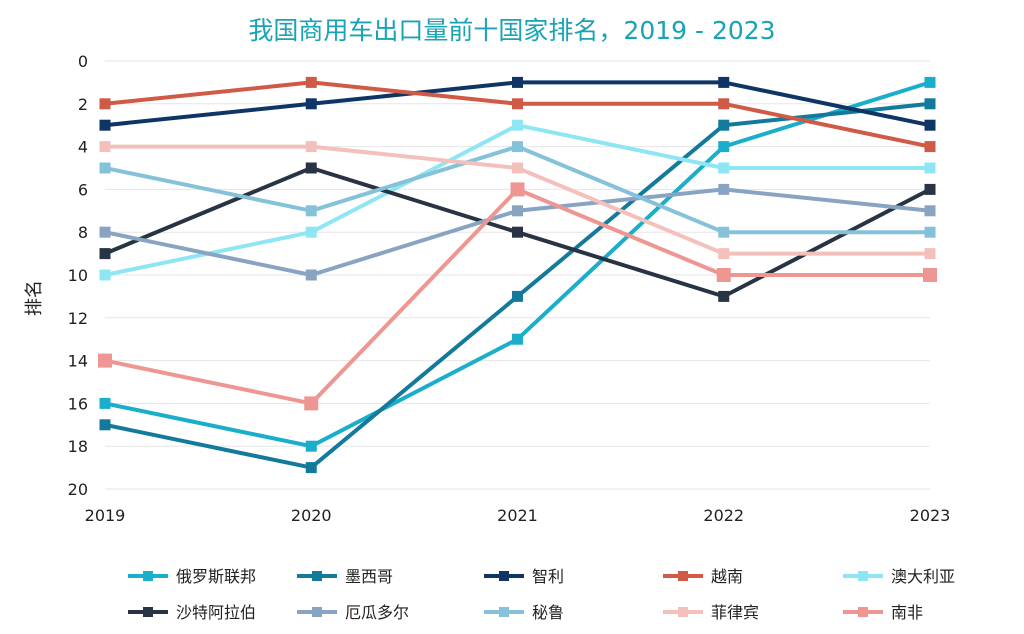 The image size is (1024, 634). I want to click on legend-item: 菲律宾, so click(711, 612).